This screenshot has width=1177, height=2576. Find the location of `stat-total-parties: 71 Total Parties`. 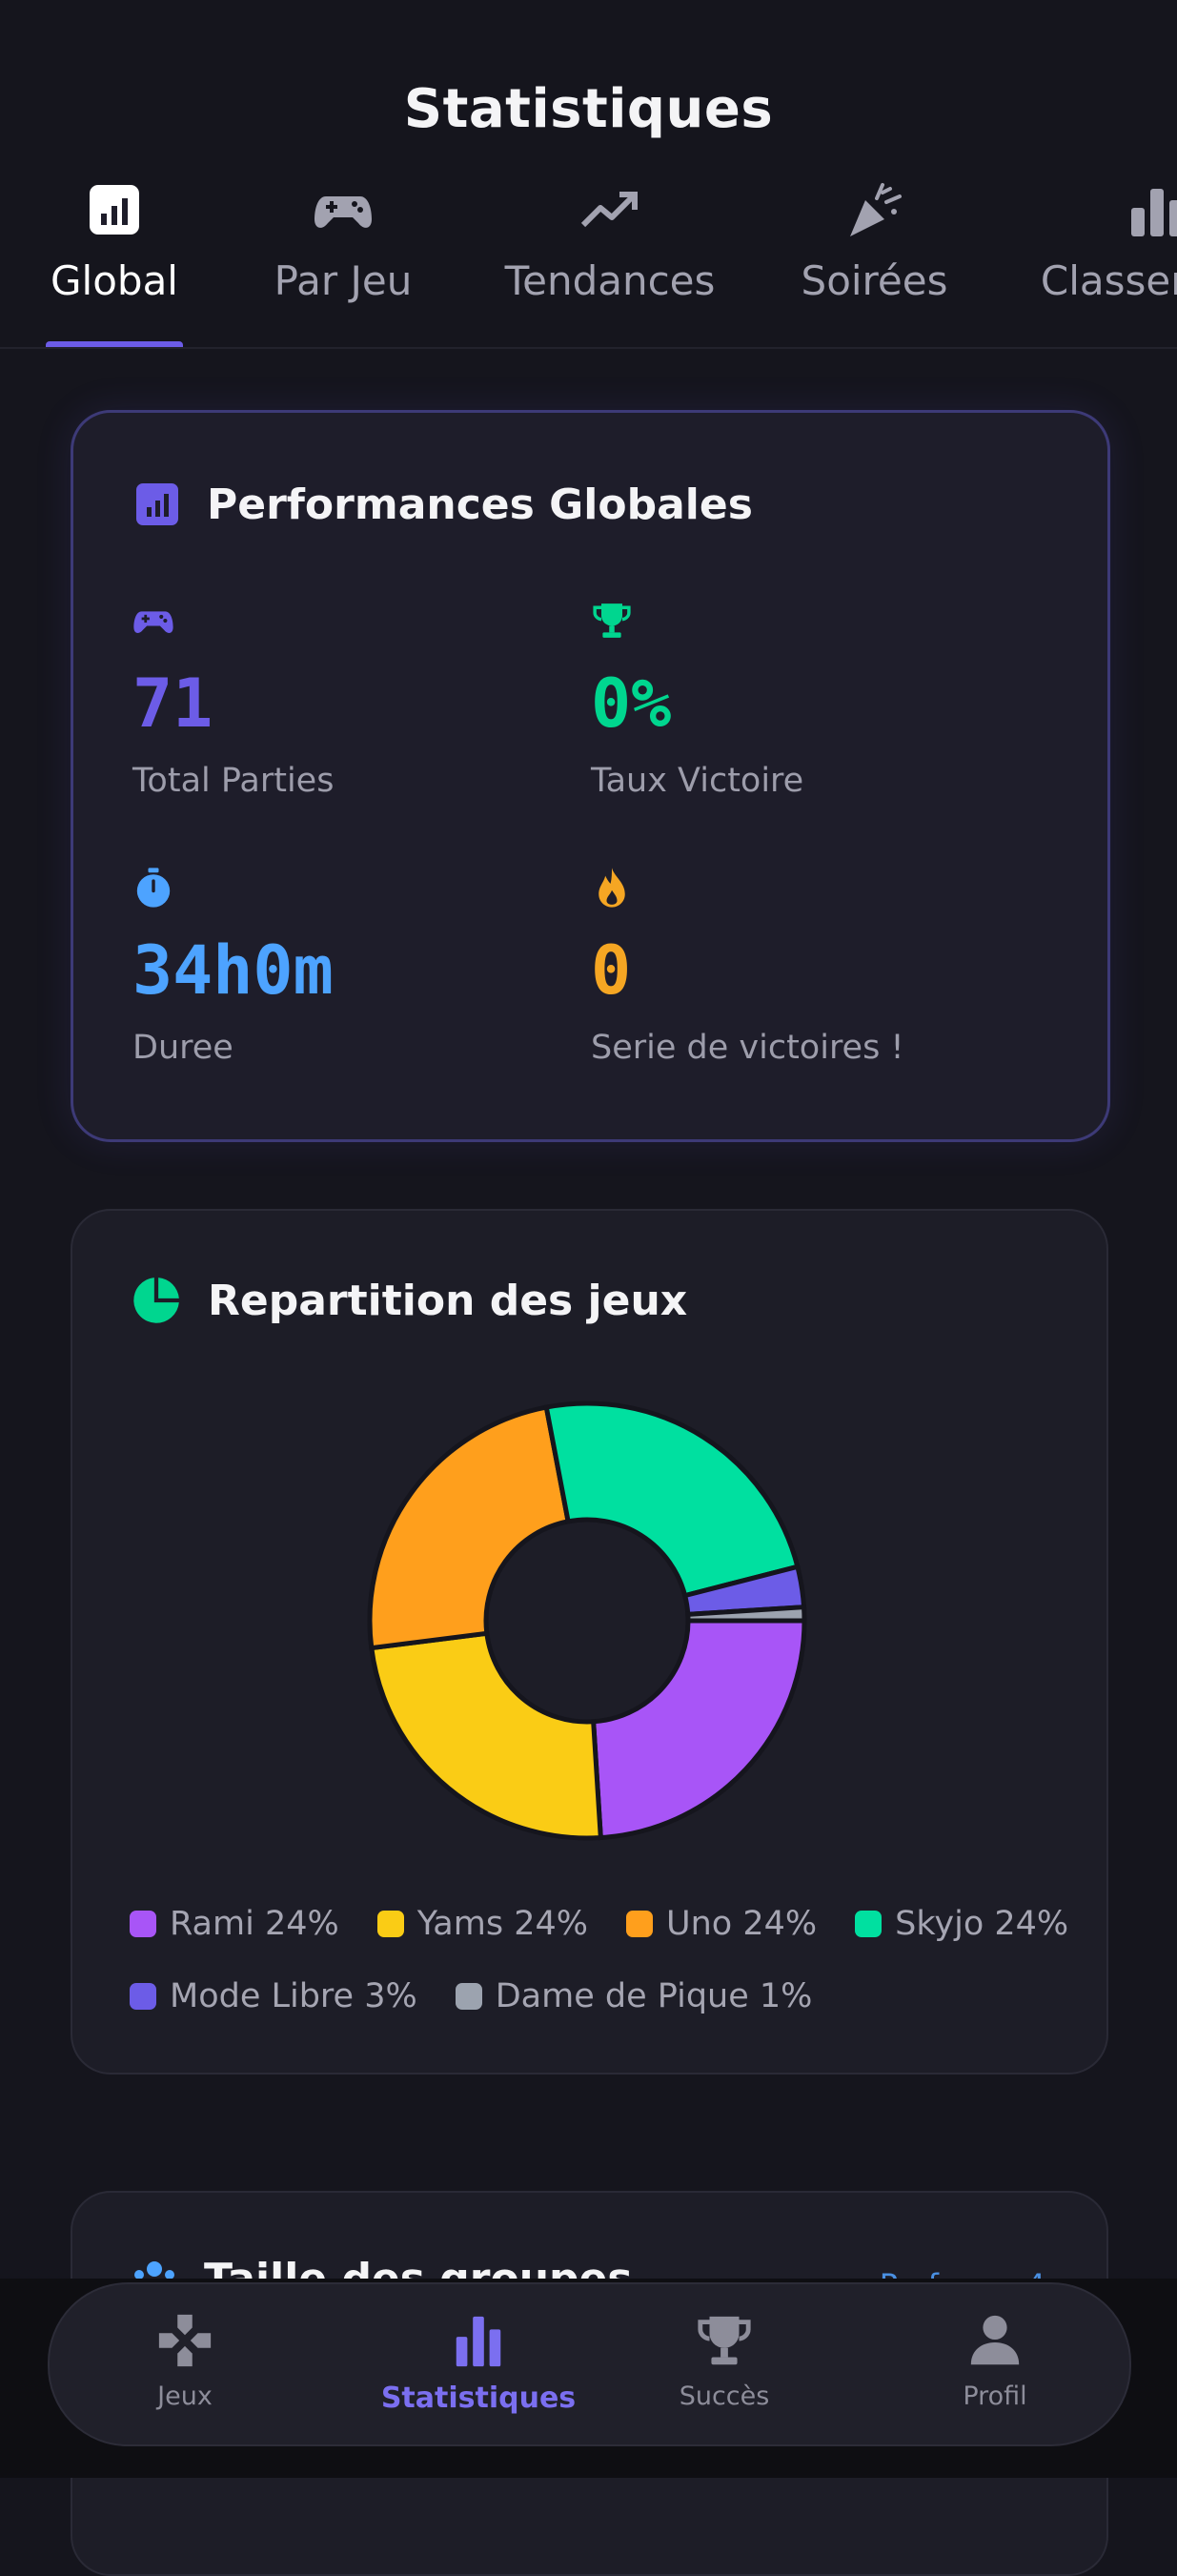

stat-total-parties: 71 Total Parties is located at coordinates (332, 700).